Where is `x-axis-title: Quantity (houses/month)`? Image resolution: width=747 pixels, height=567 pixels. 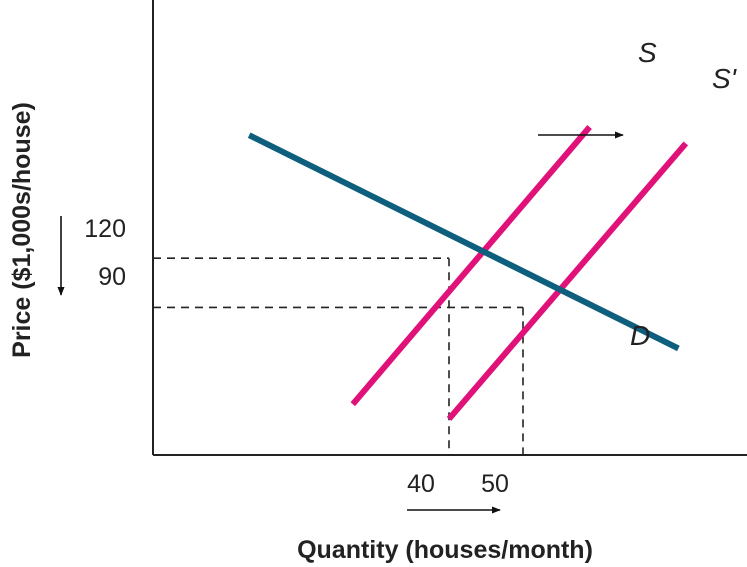
x-axis-title: Quantity (houses/month) is located at coordinates (445, 550).